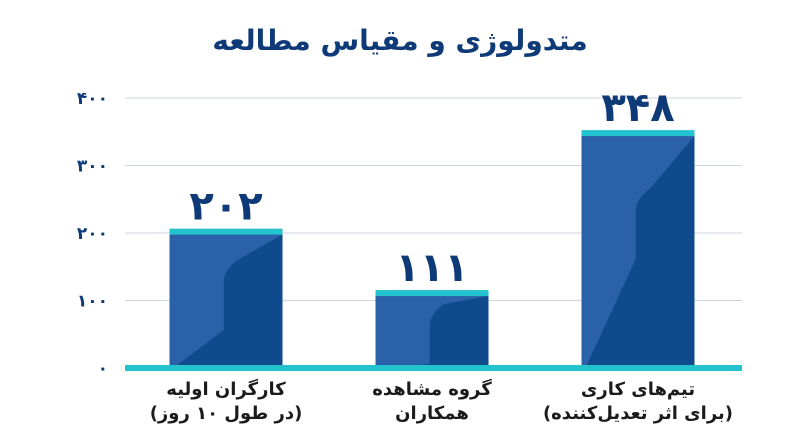  I want to click on bar: ۱۱۱, so click(432, 306).